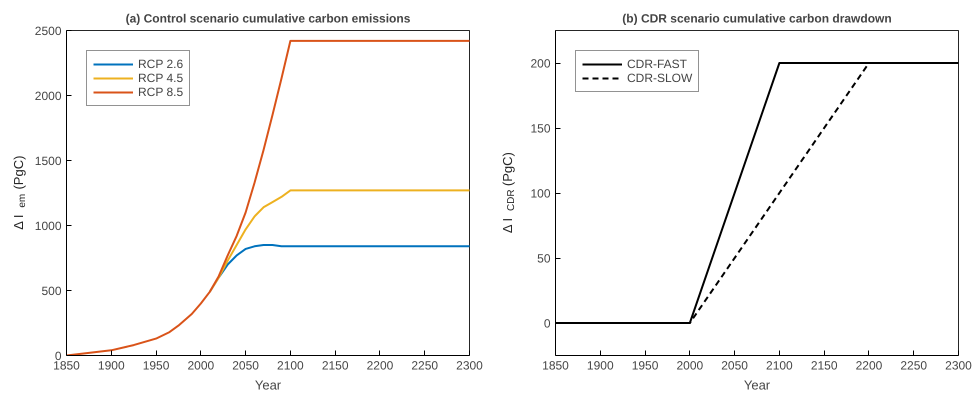 The width and height of the screenshot is (978, 405). Describe the element at coordinates (48, 31) in the screenshot. I see `y-tick-label: 2500` at that location.